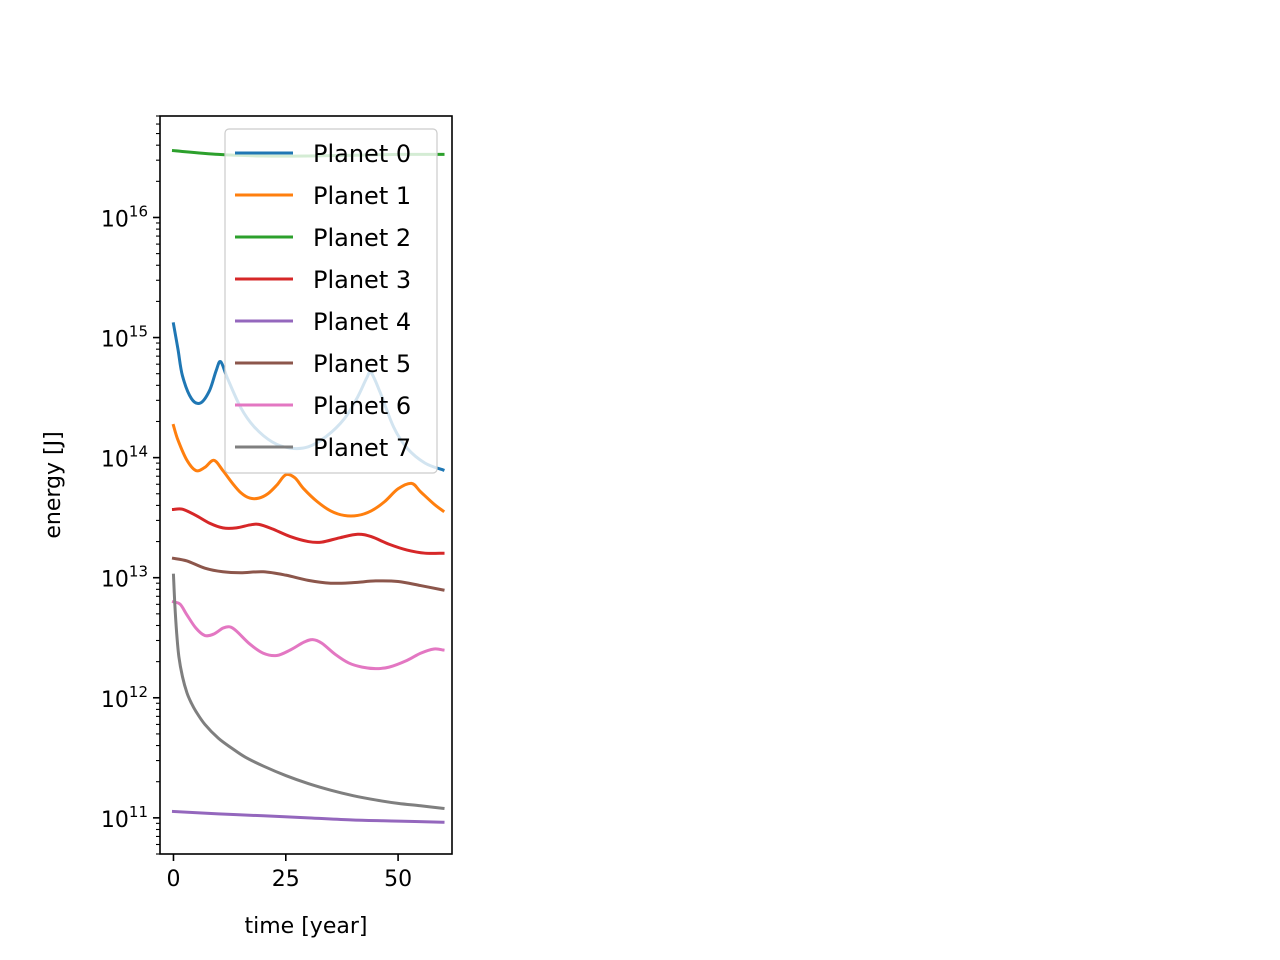 This screenshot has width=1280, height=960. What do you see at coordinates (362, 280) in the screenshot?
I see `legend-label-planet-3: Planet 3` at bounding box center [362, 280].